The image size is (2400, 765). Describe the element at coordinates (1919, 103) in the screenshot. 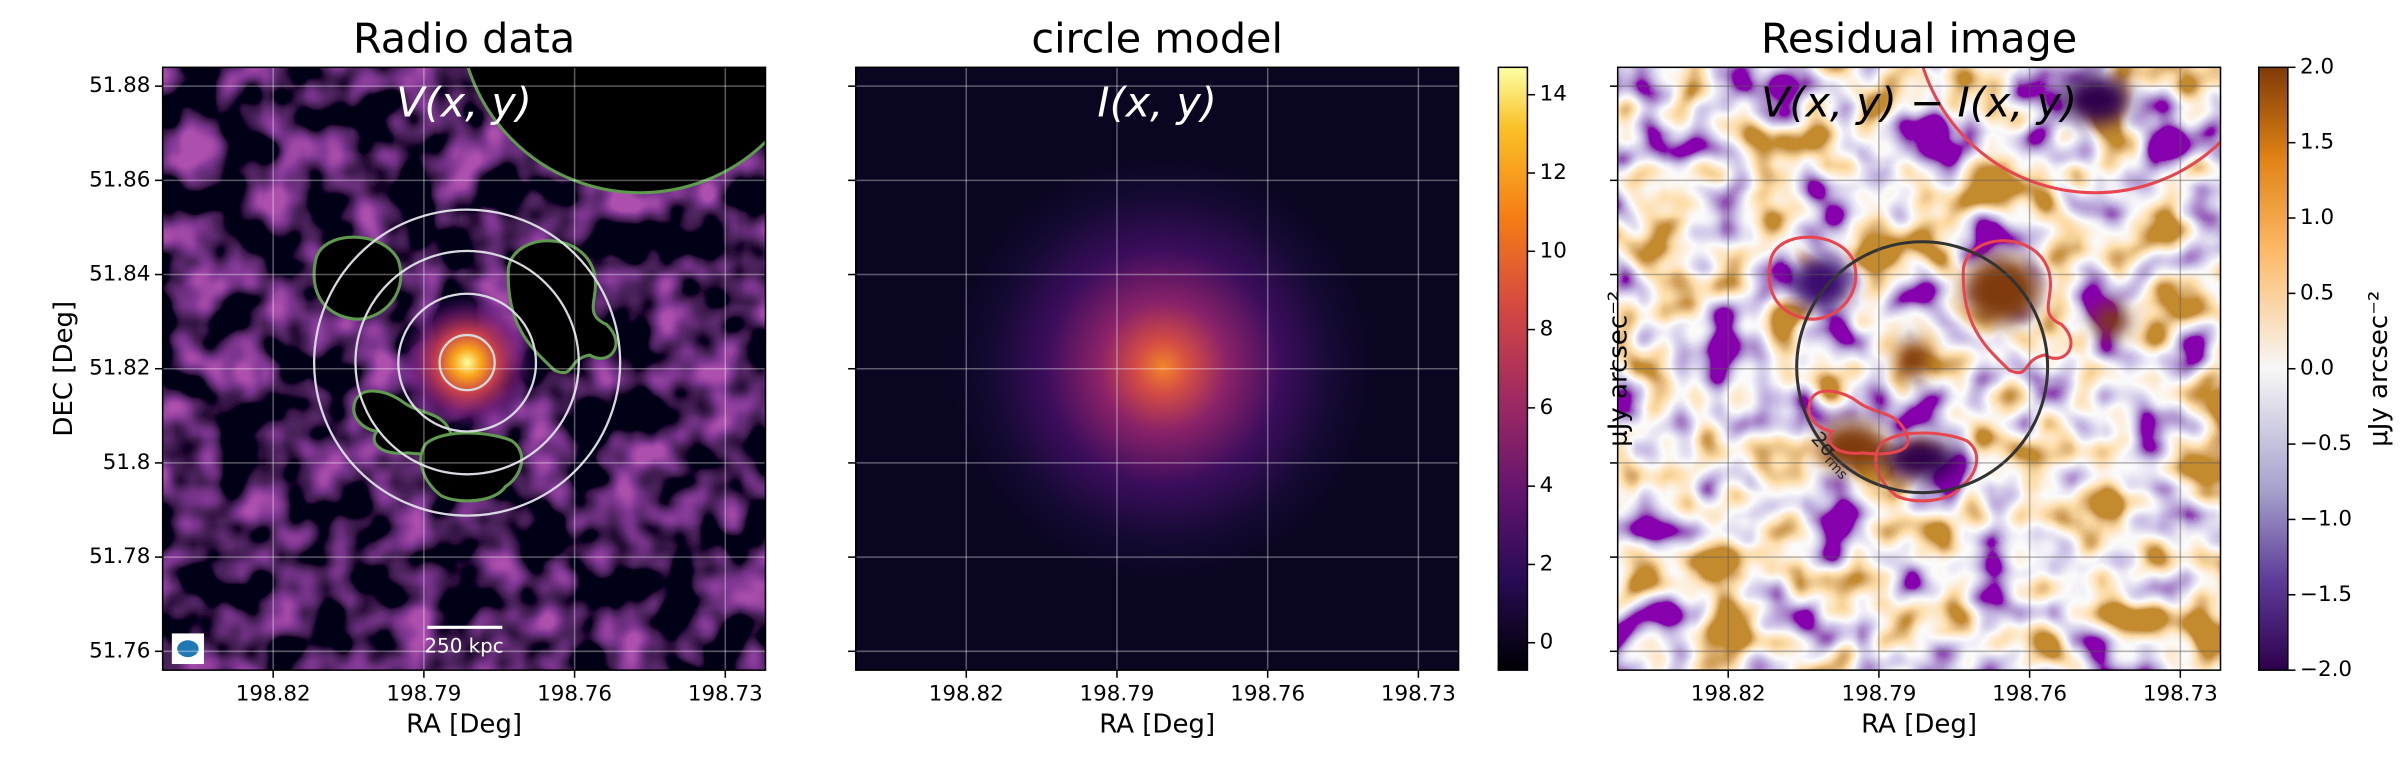

I see `annotation: V(x, y) − I(x, y)` at that location.